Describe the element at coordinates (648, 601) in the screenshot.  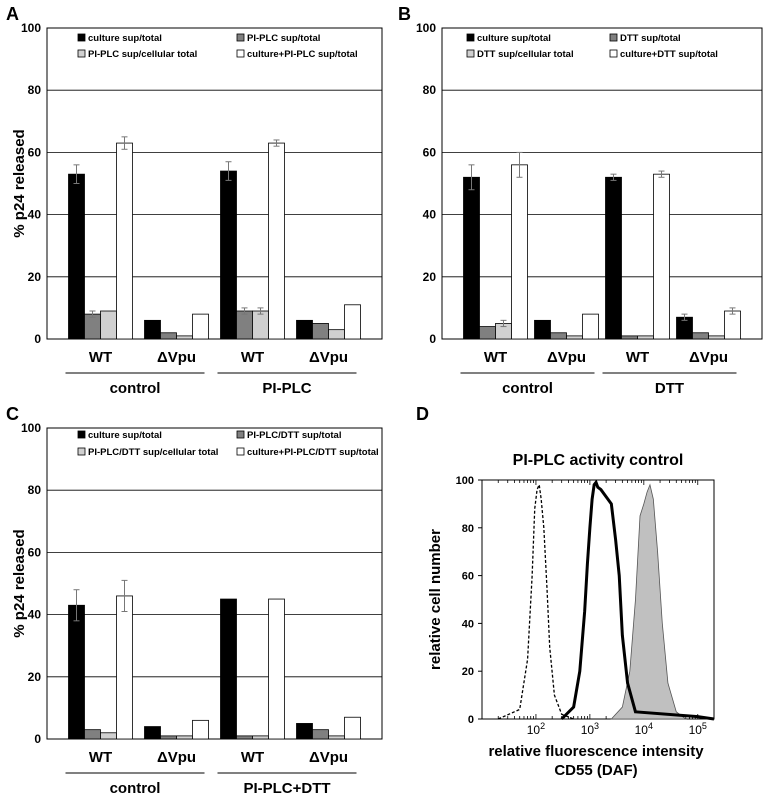
I see `histogram-filled` at that location.